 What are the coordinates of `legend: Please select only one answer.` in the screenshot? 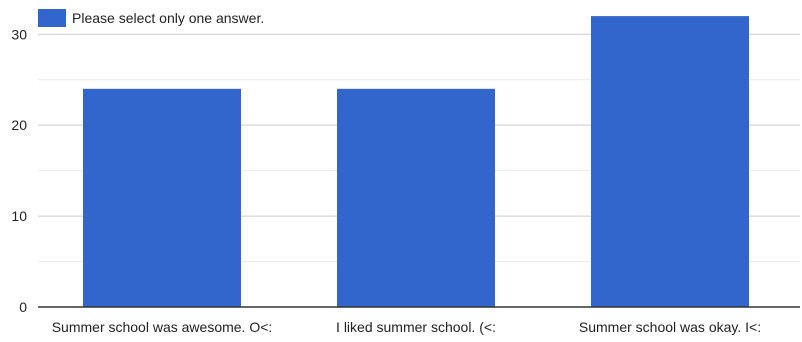 It's located at (151, 18).